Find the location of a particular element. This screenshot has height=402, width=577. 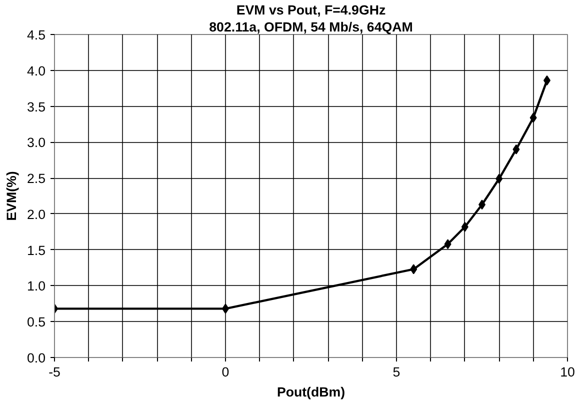

y-tick-label: 3.5 is located at coordinates (36, 106).